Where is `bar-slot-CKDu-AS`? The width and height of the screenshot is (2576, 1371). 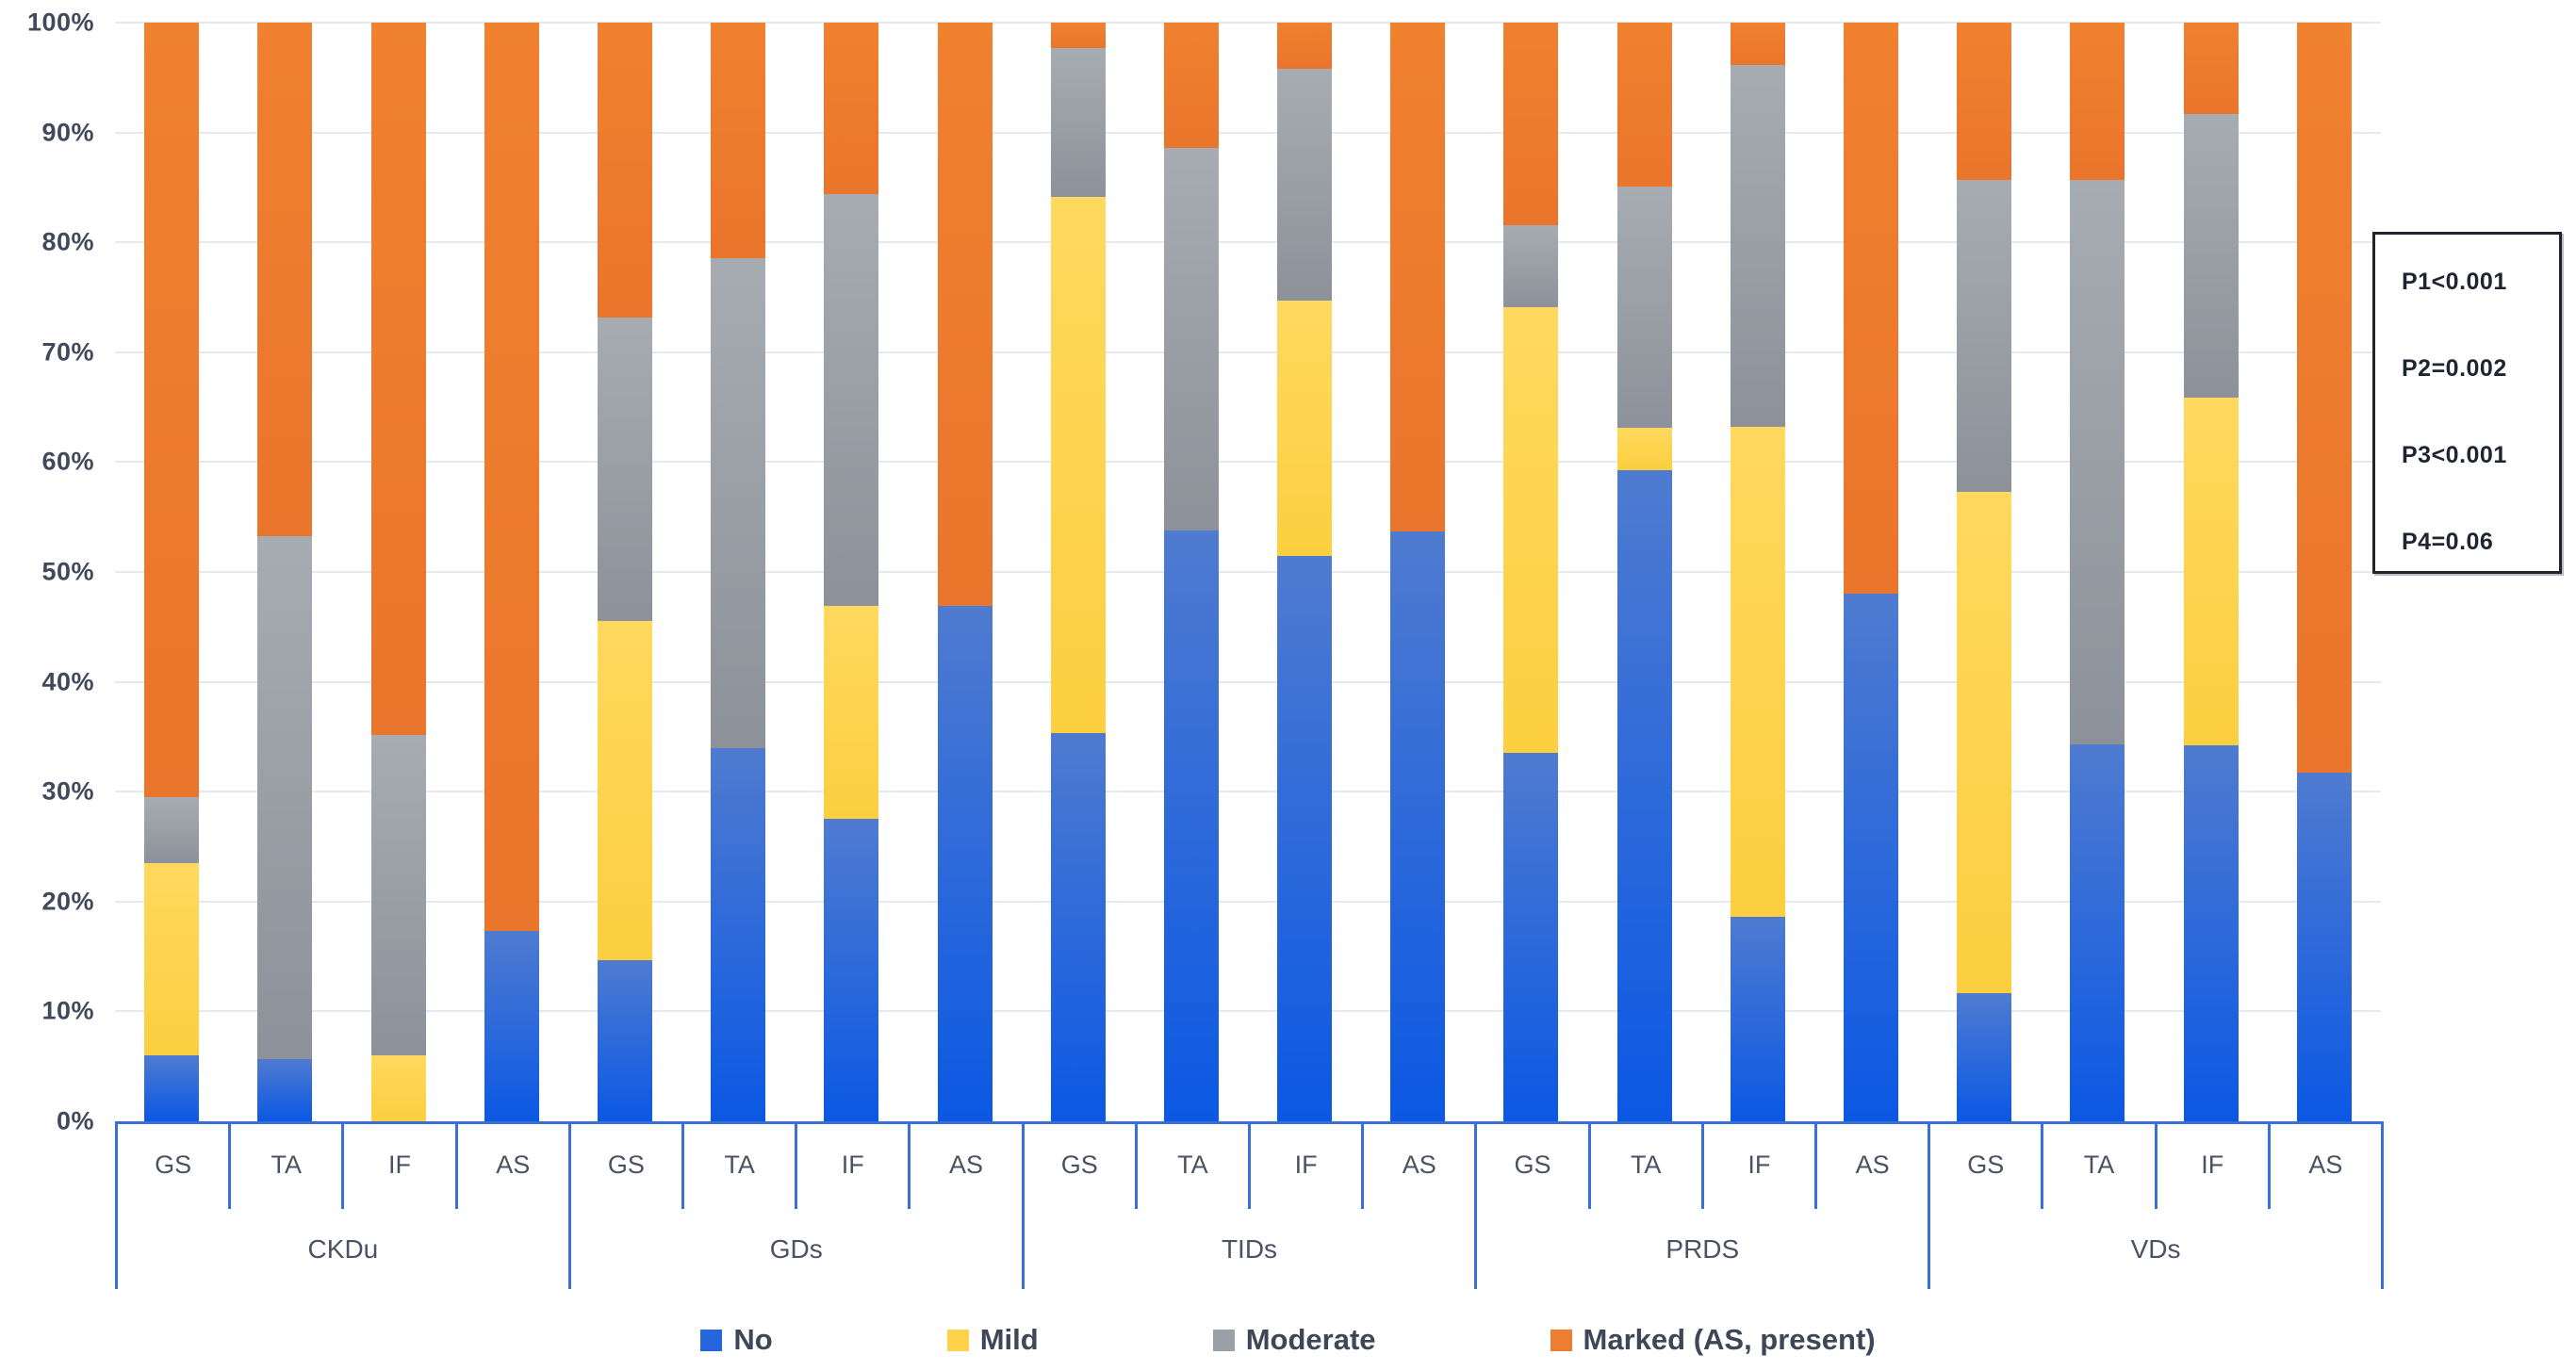
bar-slot-CKDu-AS is located at coordinates (511, 572).